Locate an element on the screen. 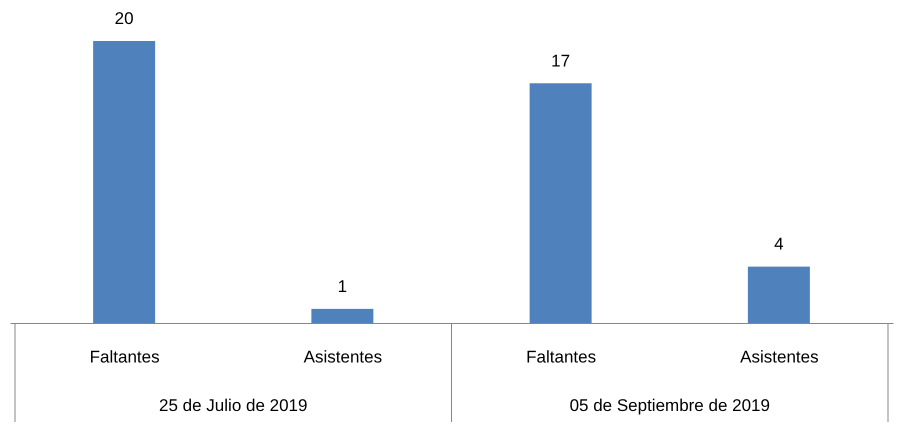  text: 05 de Septiembre de 2019 is located at coordinates (670, 405).